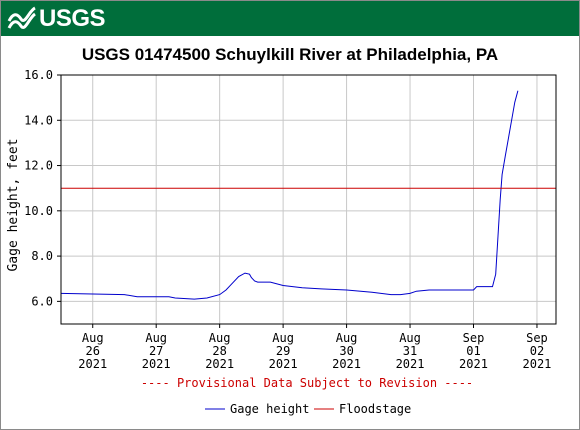 Image resolution: width=580 pixels, height=430 pixels. I want to click on legend: Gage height Floodstage, so click(308, 409).